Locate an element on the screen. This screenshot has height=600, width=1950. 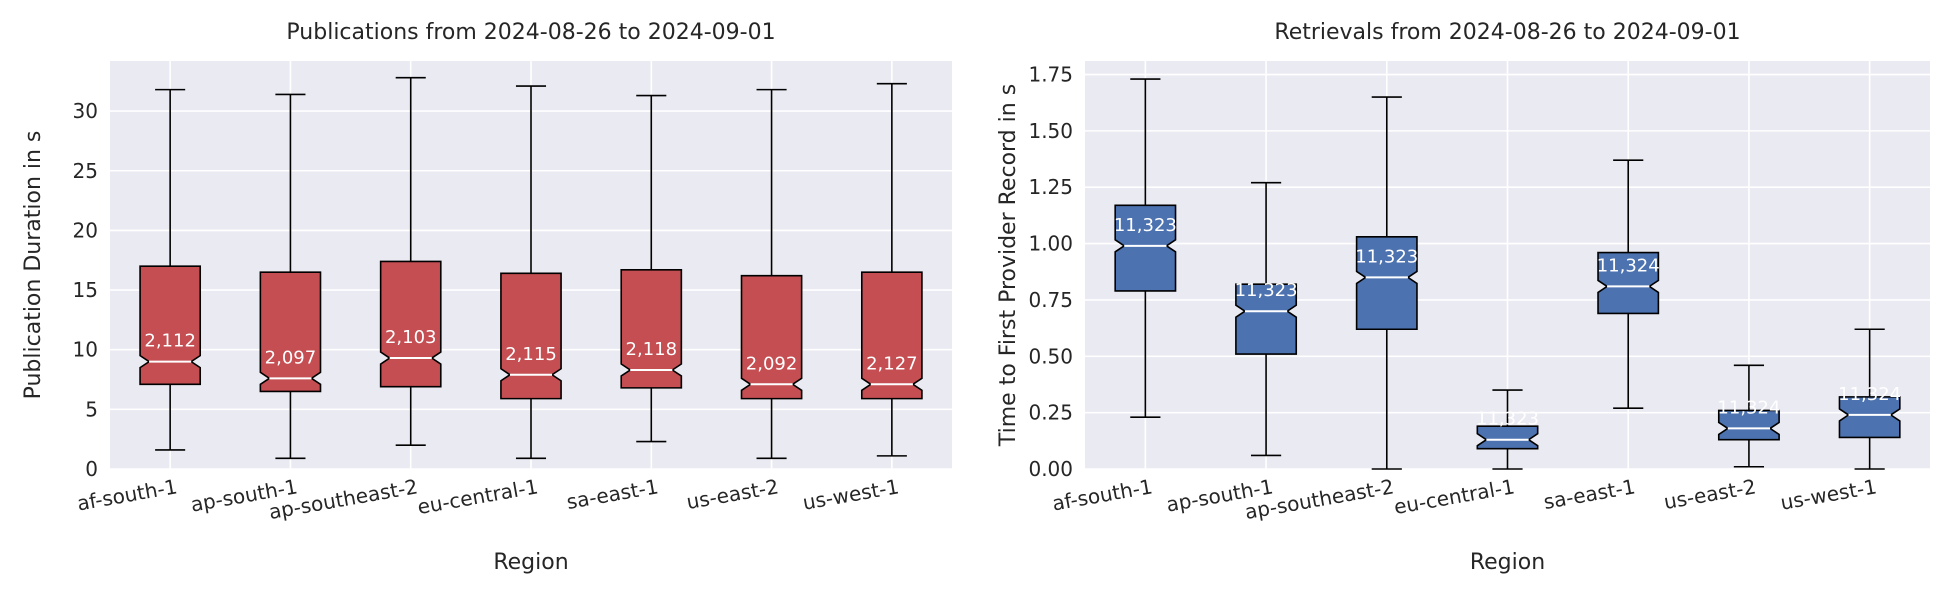
y-tick-label: 5 is located at coordinates (91, 409).